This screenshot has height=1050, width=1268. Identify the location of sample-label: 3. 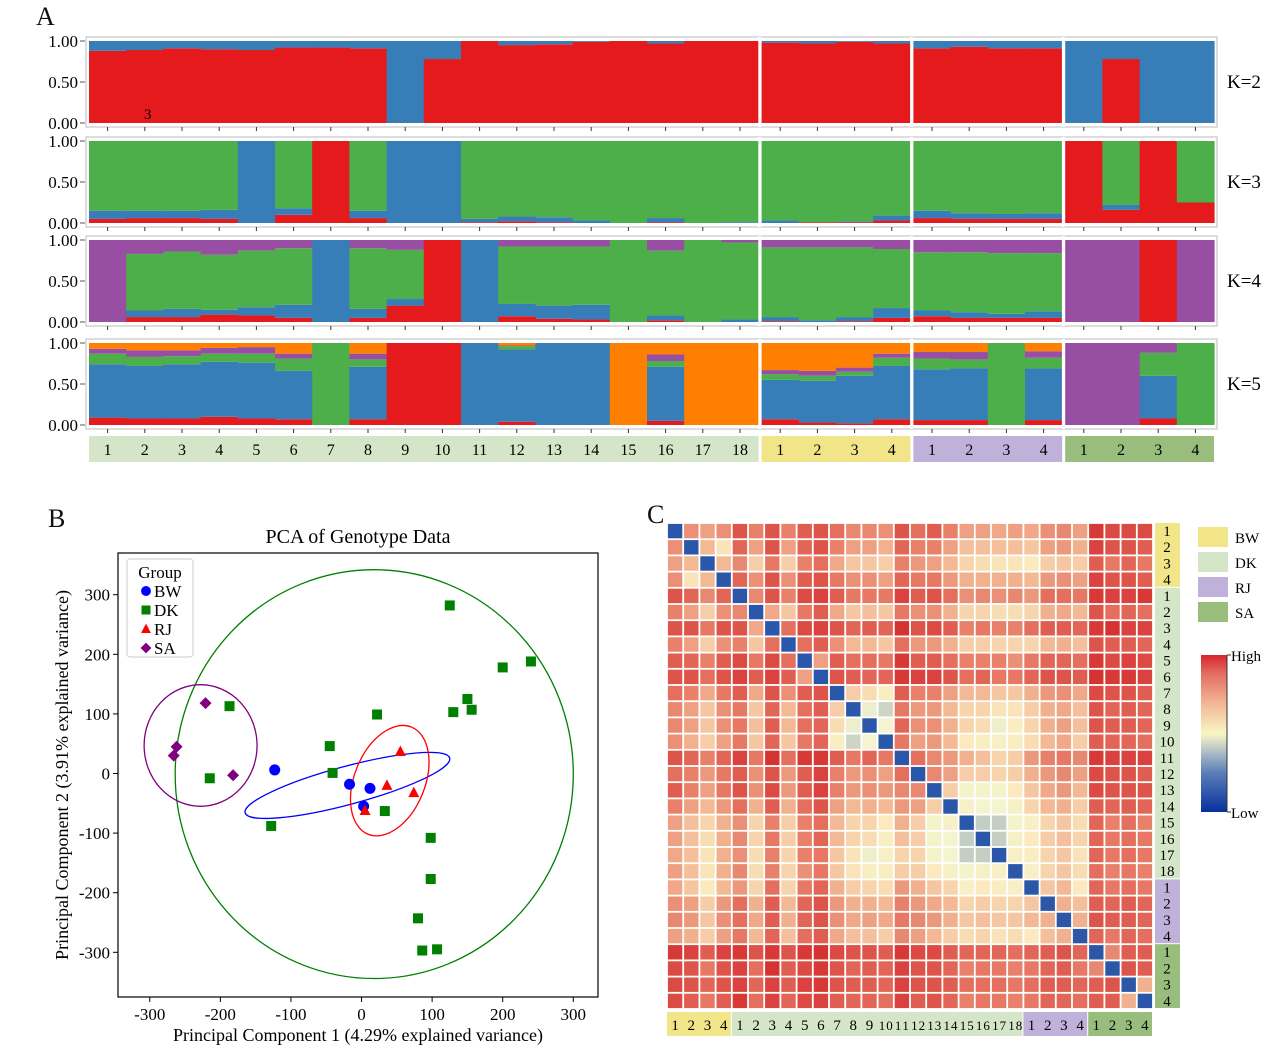
(1006, 450).